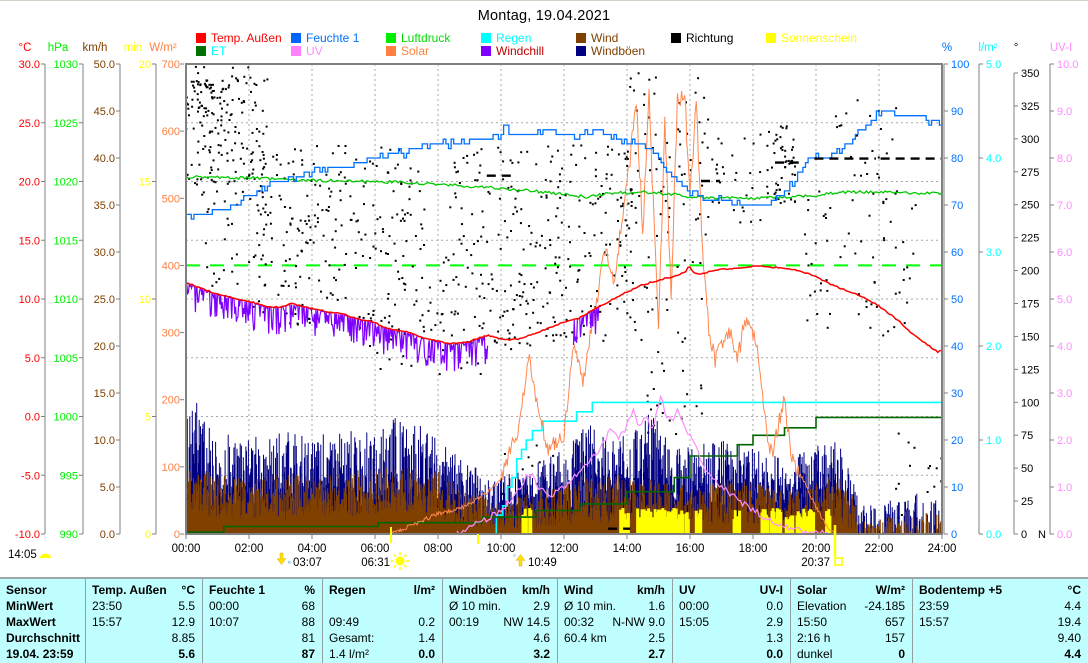  What do you see at coordinates (1030, 74) in the screenshot?
I see `tick-label: 350` at bounding box center [1030, 74].